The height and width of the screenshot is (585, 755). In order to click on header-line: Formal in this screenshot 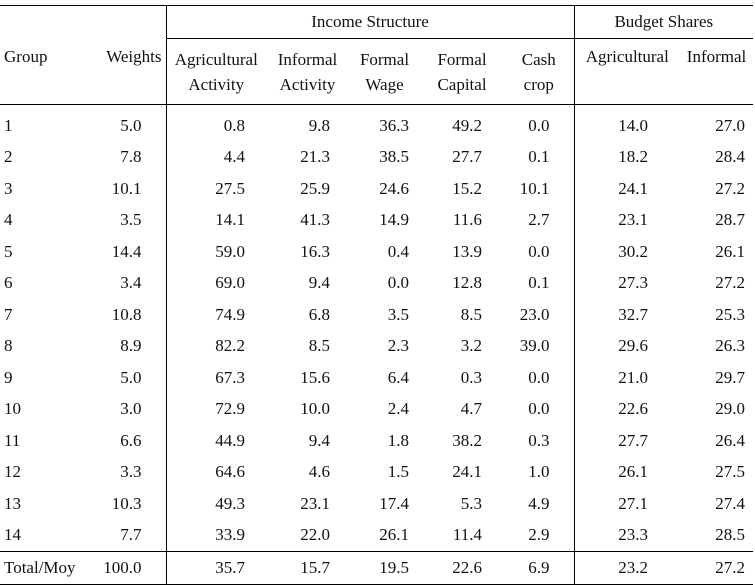, I will do `click(462, 59)`.